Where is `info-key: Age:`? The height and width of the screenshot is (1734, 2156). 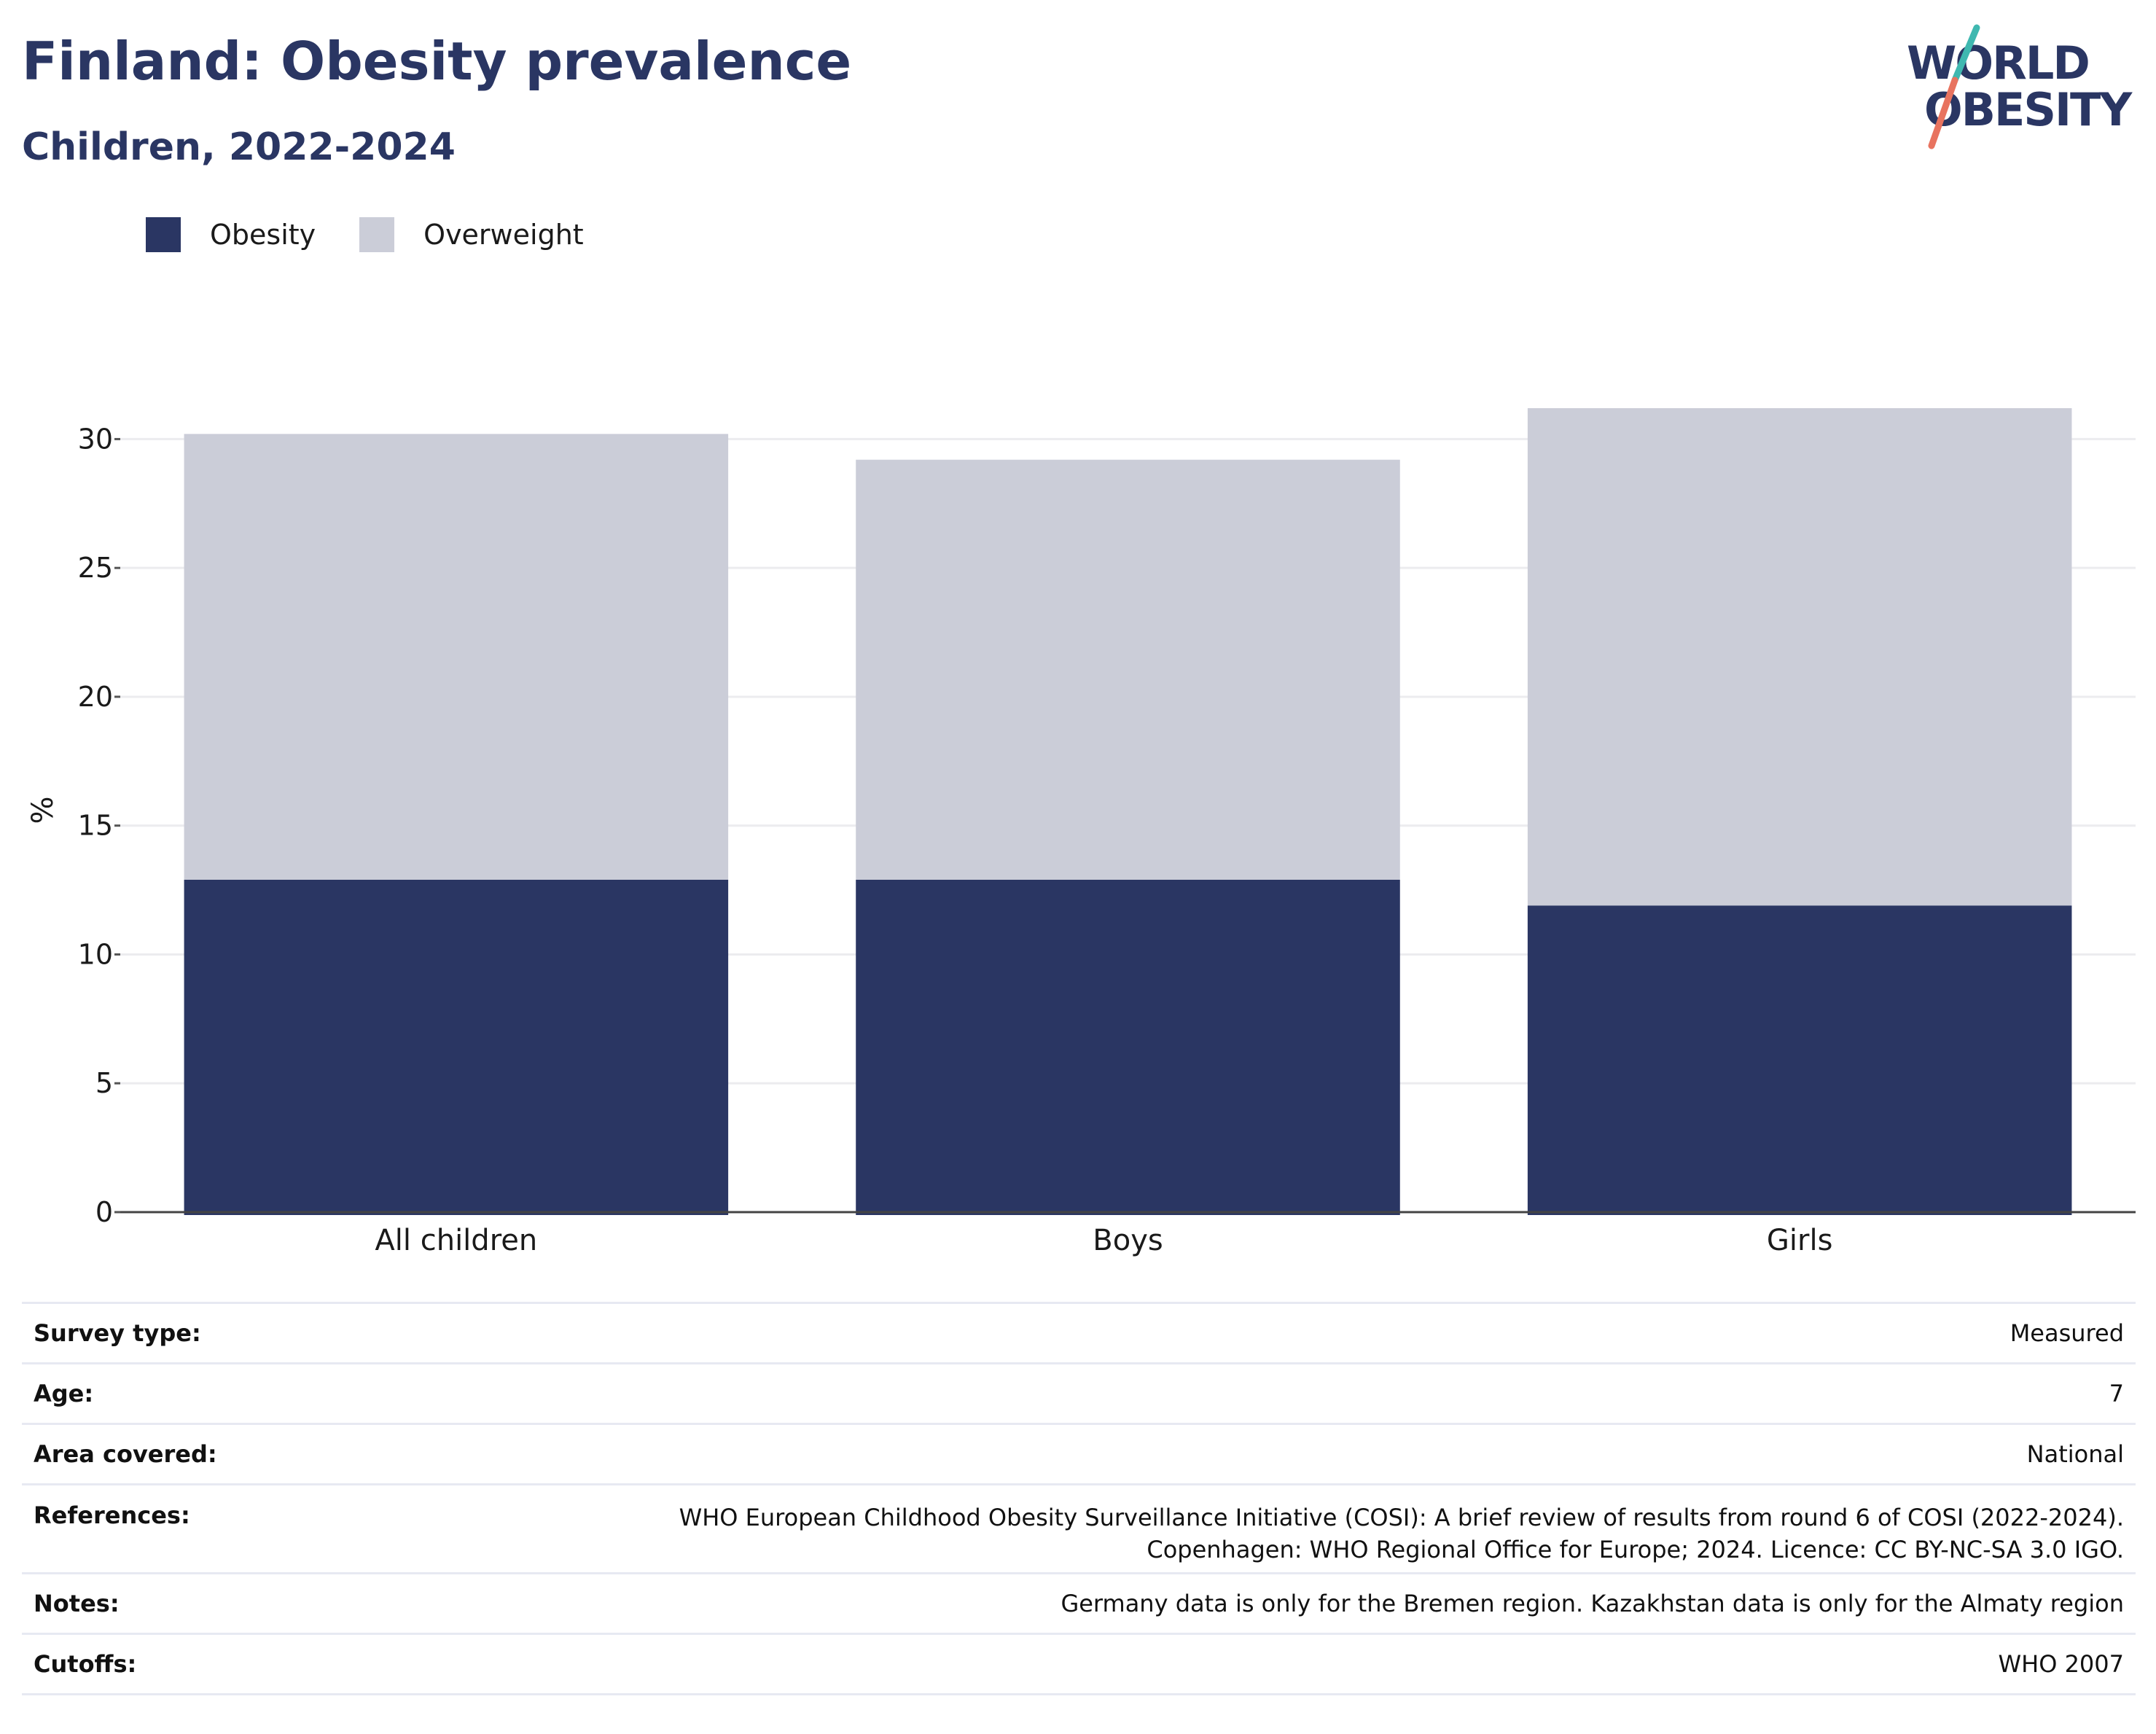
info-key: Age: is located at coordinates (64, 1393).